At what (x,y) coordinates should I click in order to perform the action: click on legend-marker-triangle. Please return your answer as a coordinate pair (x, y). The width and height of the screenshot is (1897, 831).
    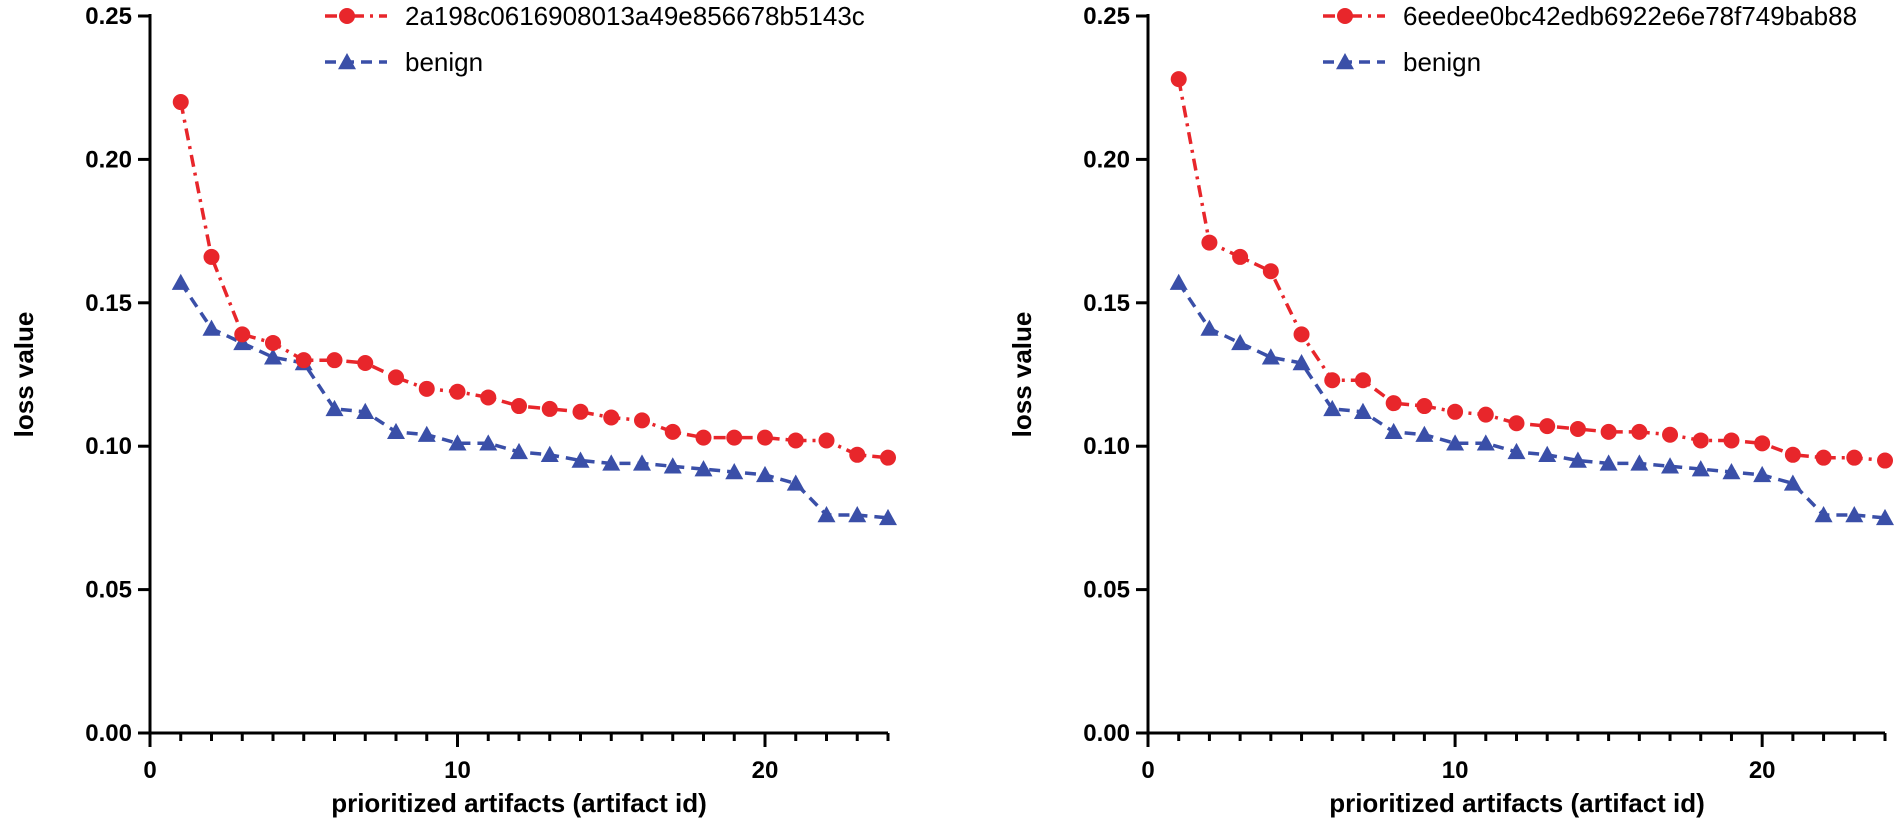
    Looking at the image, I should click on (347, 61).